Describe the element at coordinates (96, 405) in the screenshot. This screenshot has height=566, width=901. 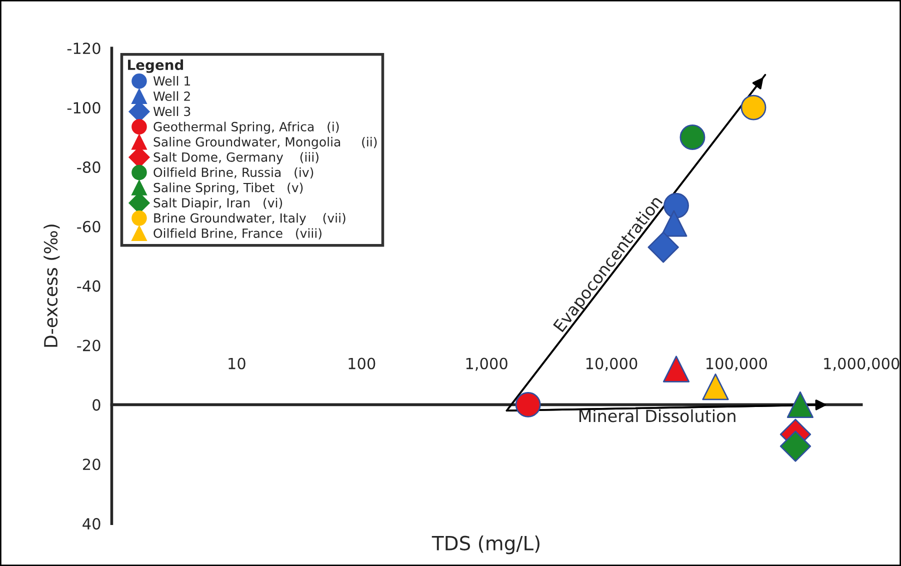
I see `y-tick-label: 0` at that location.